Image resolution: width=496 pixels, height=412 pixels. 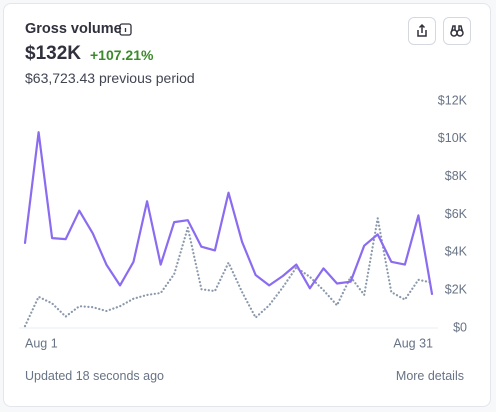 What do you see at coordinates (122, 55) in the screenshot?
I see `change-percent: +107.21%` at bounding box center [122, 55].